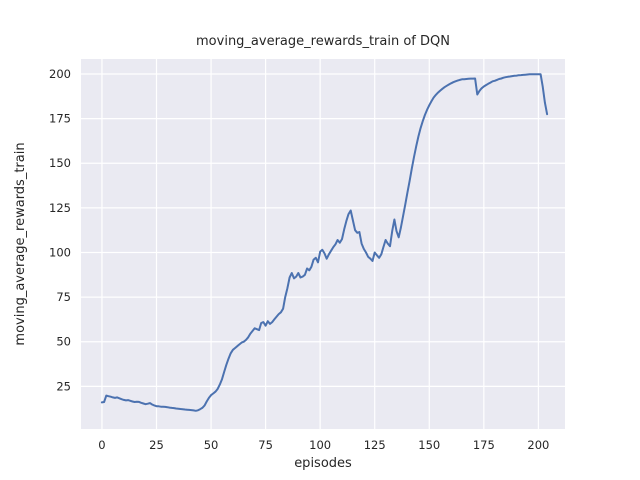  I want to click on x-tick-label: 175, so click(484, 445).